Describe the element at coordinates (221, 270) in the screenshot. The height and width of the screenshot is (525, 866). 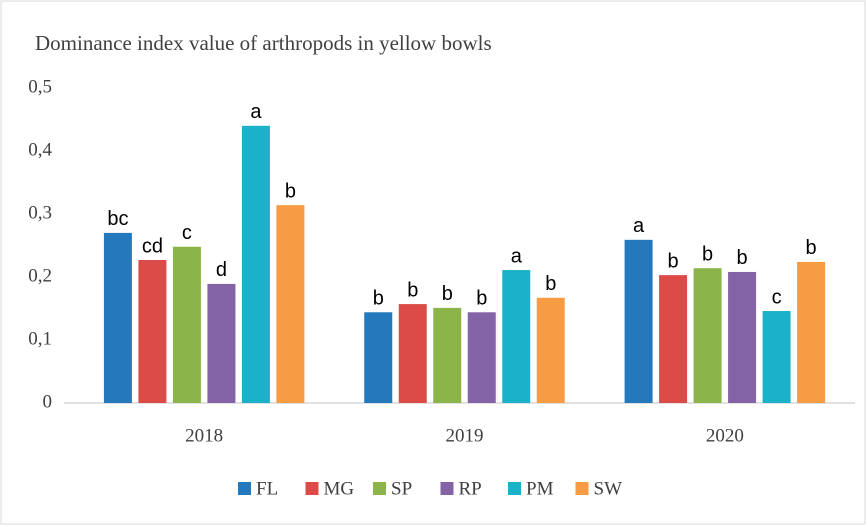
I see `significance-label: d` at that location.